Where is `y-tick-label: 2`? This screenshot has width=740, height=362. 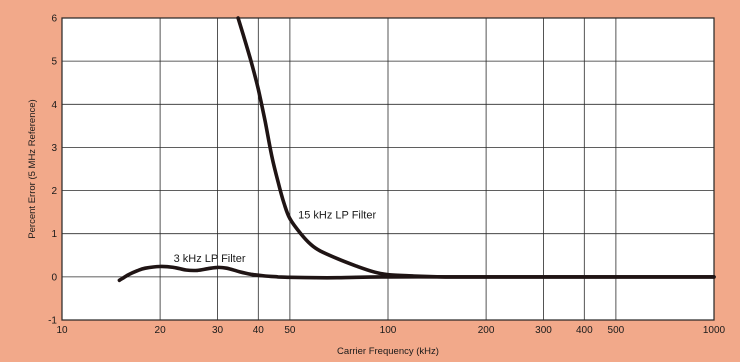 y-tick-label: 2 is located at coordinates (54, 191).